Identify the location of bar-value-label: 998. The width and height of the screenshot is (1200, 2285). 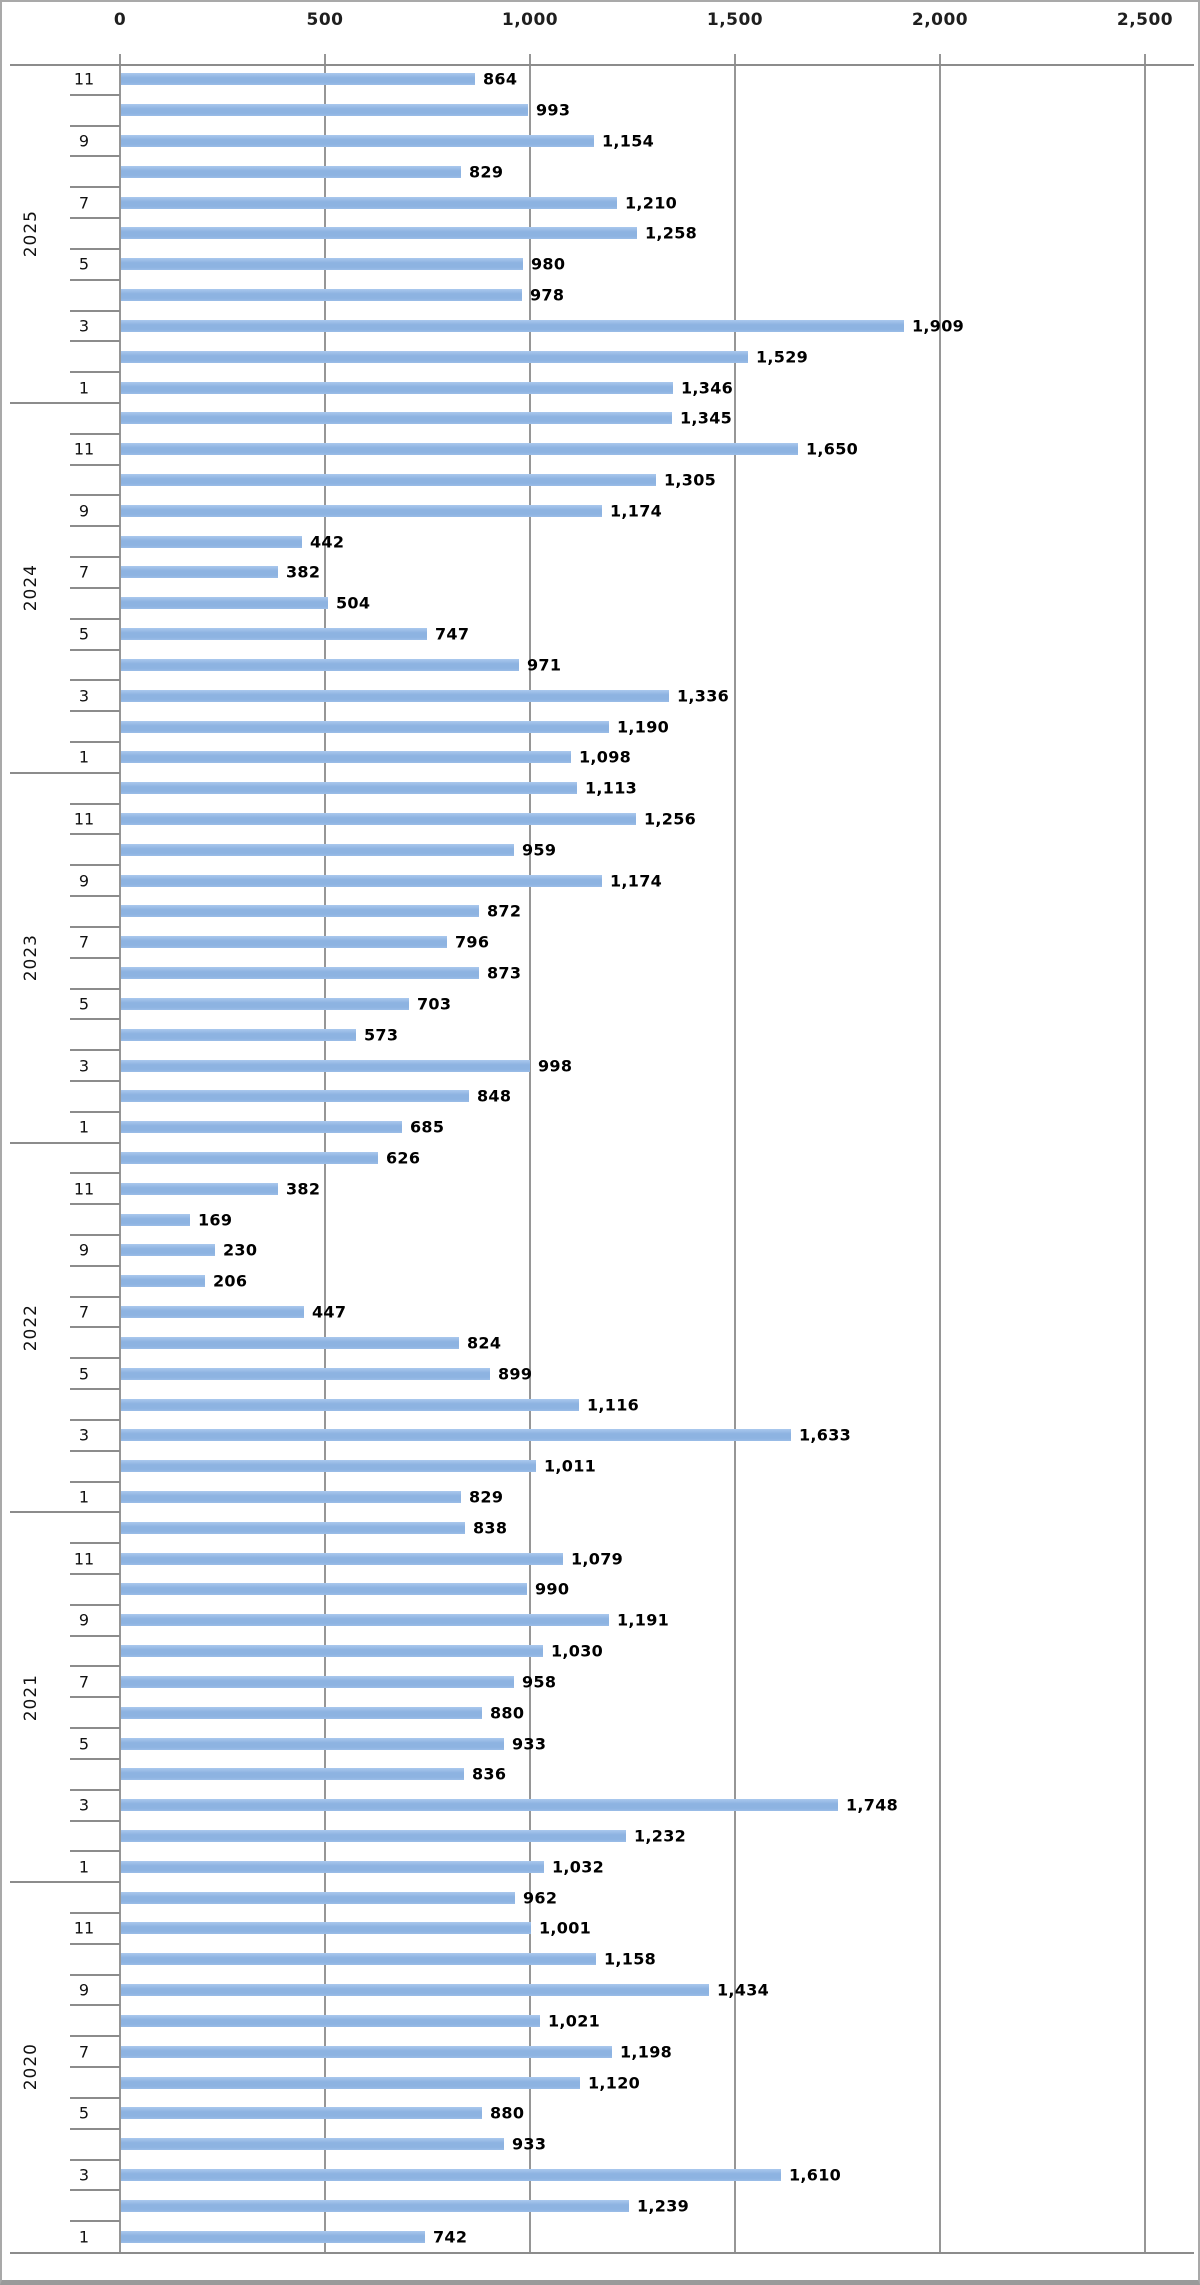
(555, 1066).